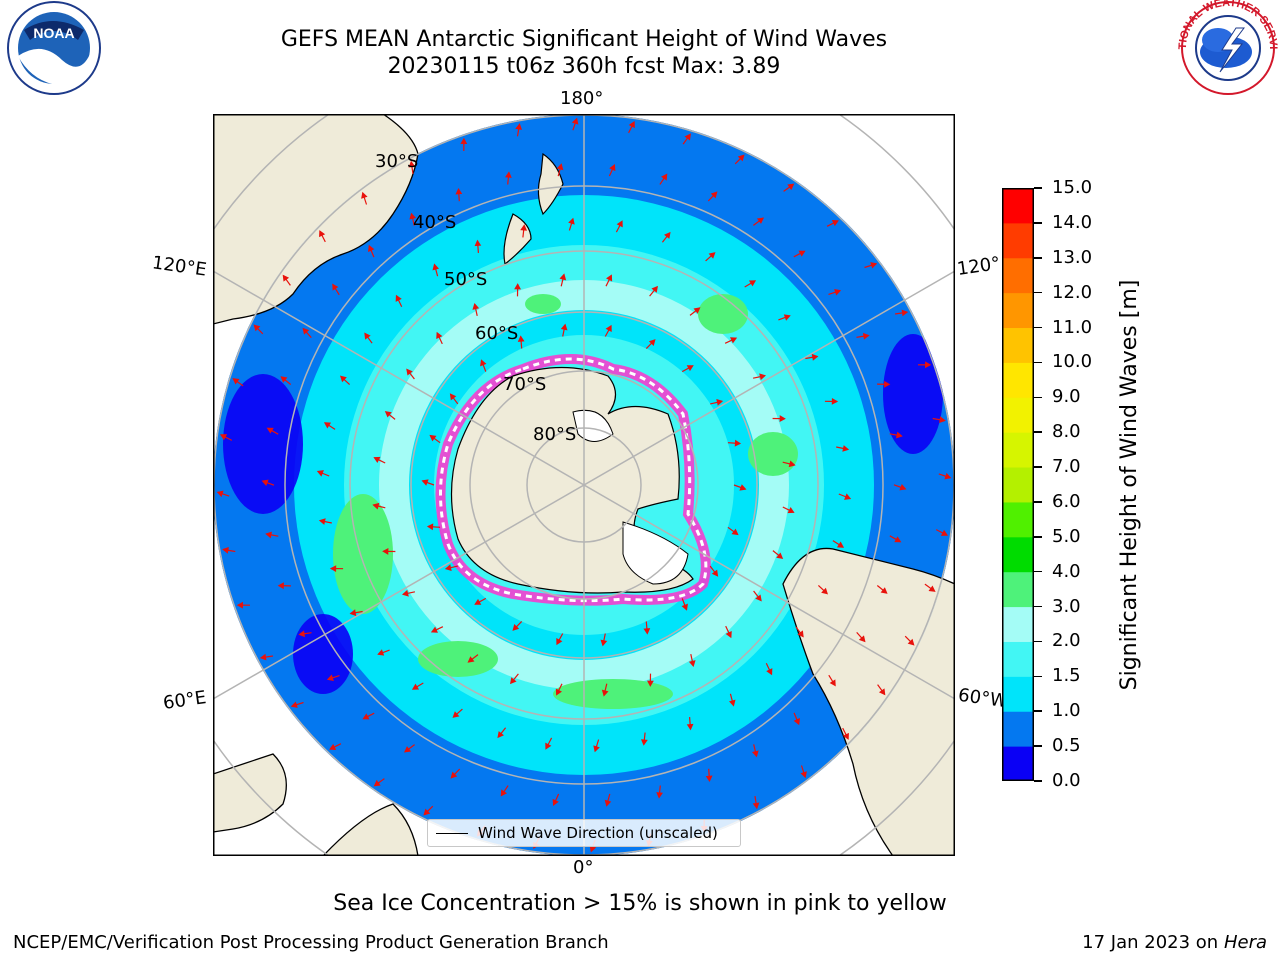 The height and width of the screenshot is (960, 1280). I want to click on map-legend: Wind Wave Direction (unscaled), so click(584, 833).